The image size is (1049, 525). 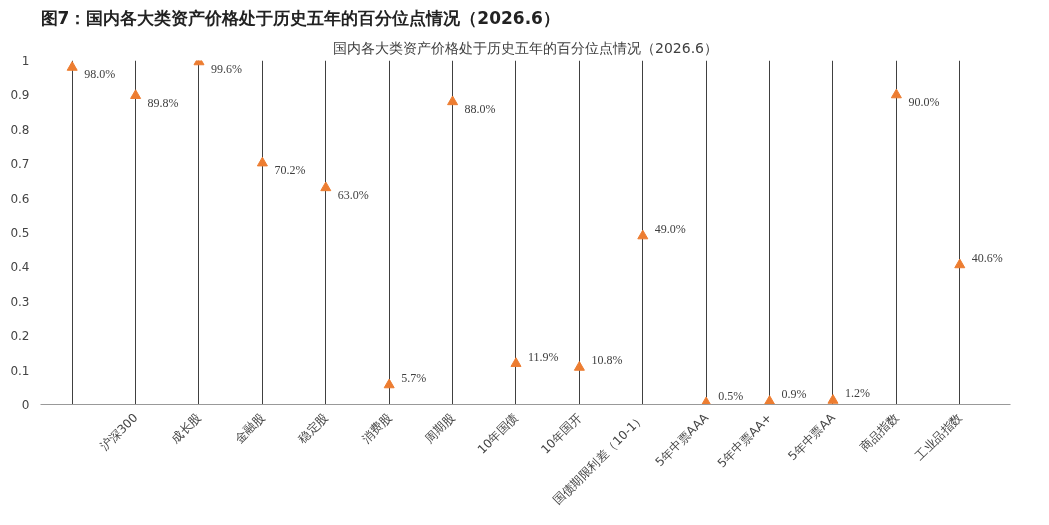 I want to click on x-tick-label: 稳定股, so click(x=313, y=428).